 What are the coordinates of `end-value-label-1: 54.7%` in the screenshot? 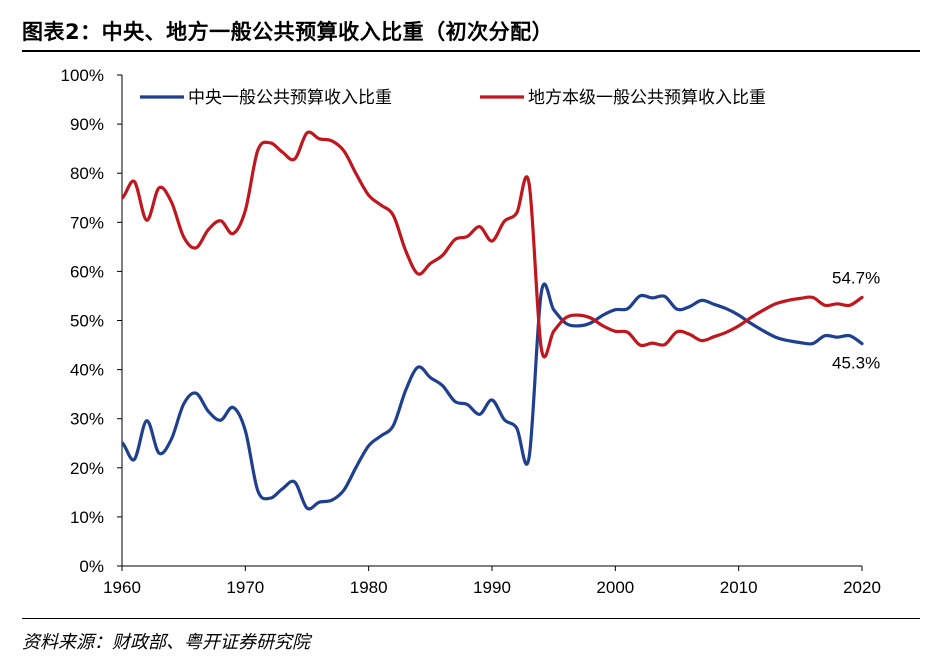 It's located at (856, 277).